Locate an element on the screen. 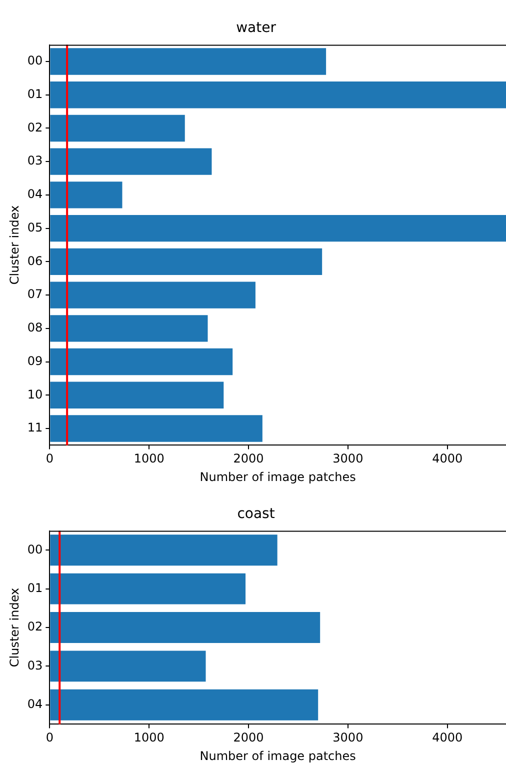 This screenshot has width=506, height=765. y-tick-label: 08 is located at coordinates (35, 327).